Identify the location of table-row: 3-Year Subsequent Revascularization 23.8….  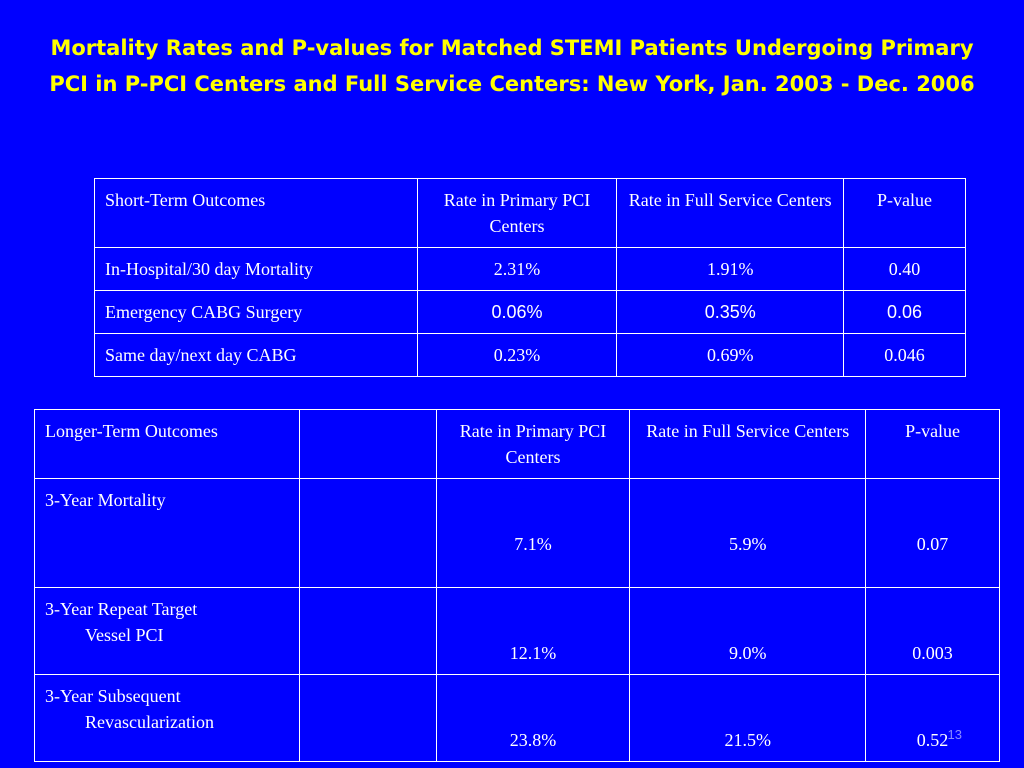
(517, 718).